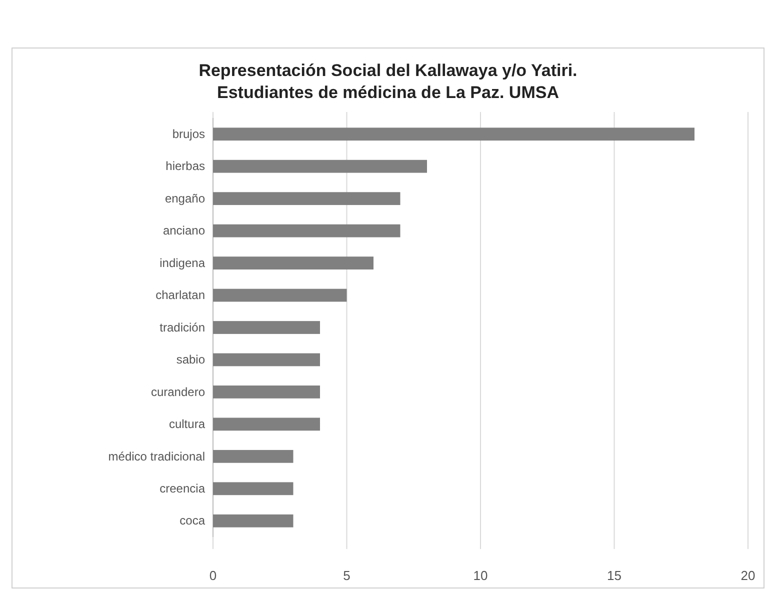  What do you see at coordinates (191, 359) in the screenshot?
I see `y-tick-label: sabio` at bounding box center [191, 359].